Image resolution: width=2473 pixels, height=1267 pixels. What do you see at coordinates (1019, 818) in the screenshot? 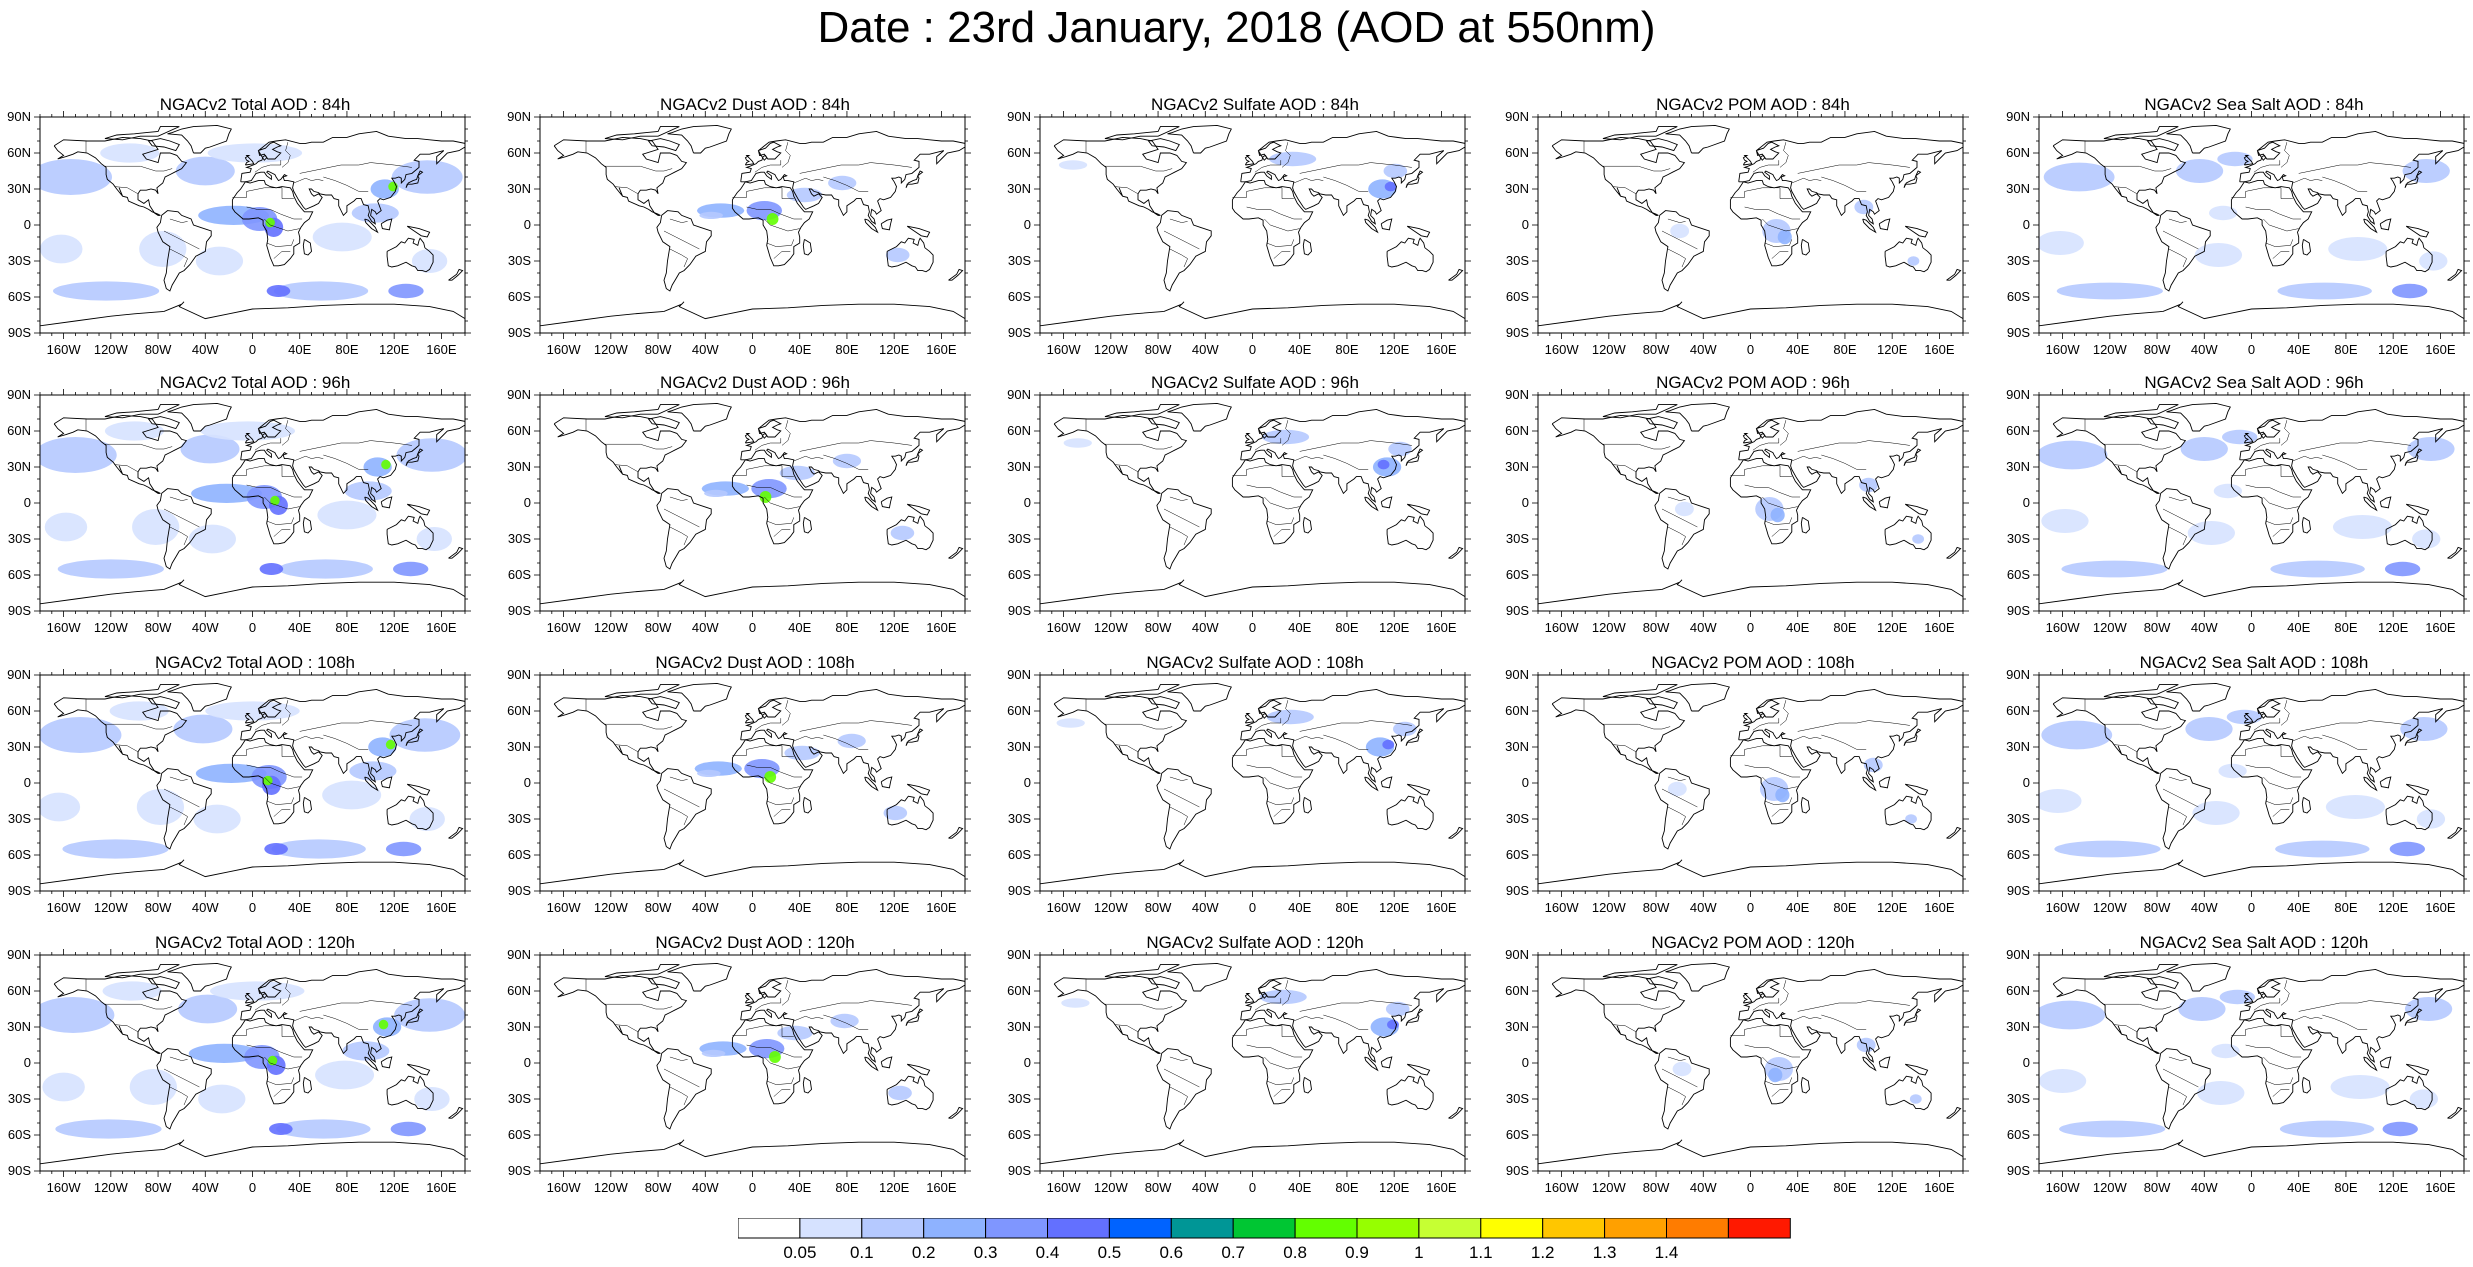
I see `lat-tick-label: 30S` at bounding box center [1019, 818].